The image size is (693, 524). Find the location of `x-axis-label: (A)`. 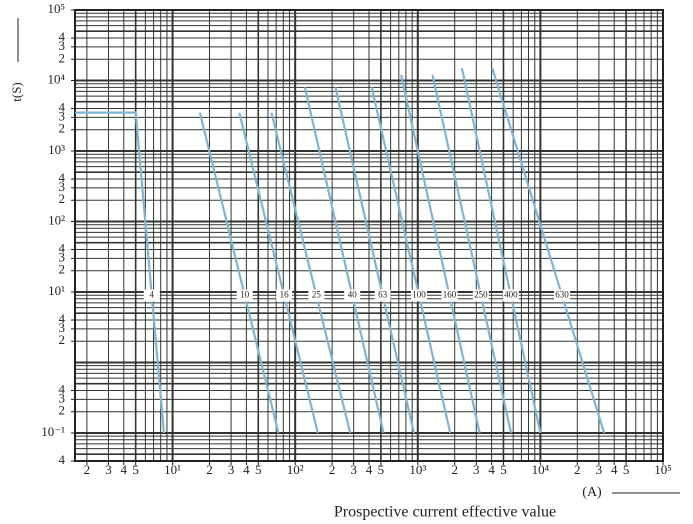

x-axis-label: (A) is located at coordinates (592, 492).